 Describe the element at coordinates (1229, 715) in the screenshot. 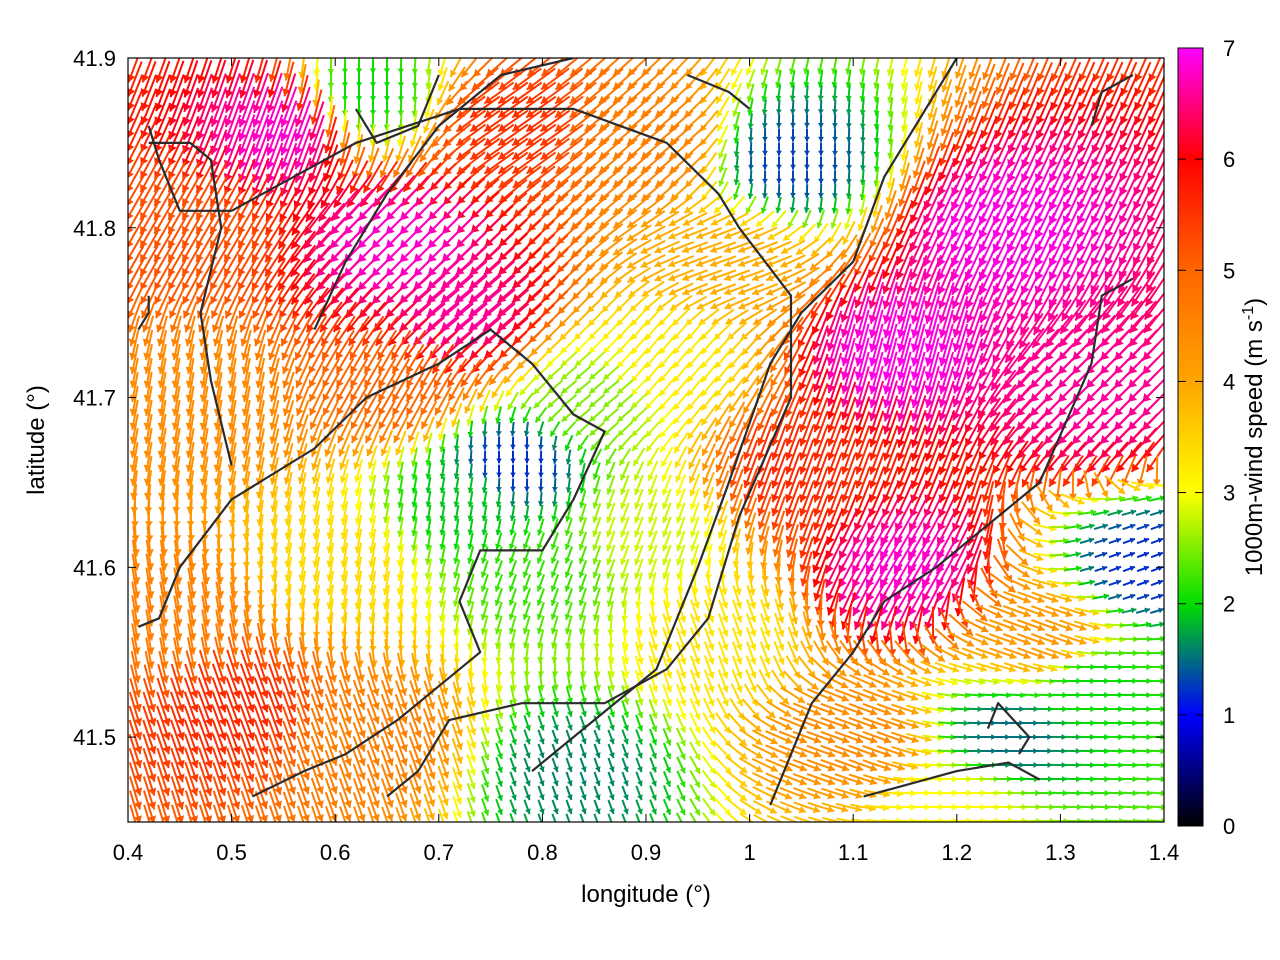

I see `colorbar-tick-label: 1` at that location.